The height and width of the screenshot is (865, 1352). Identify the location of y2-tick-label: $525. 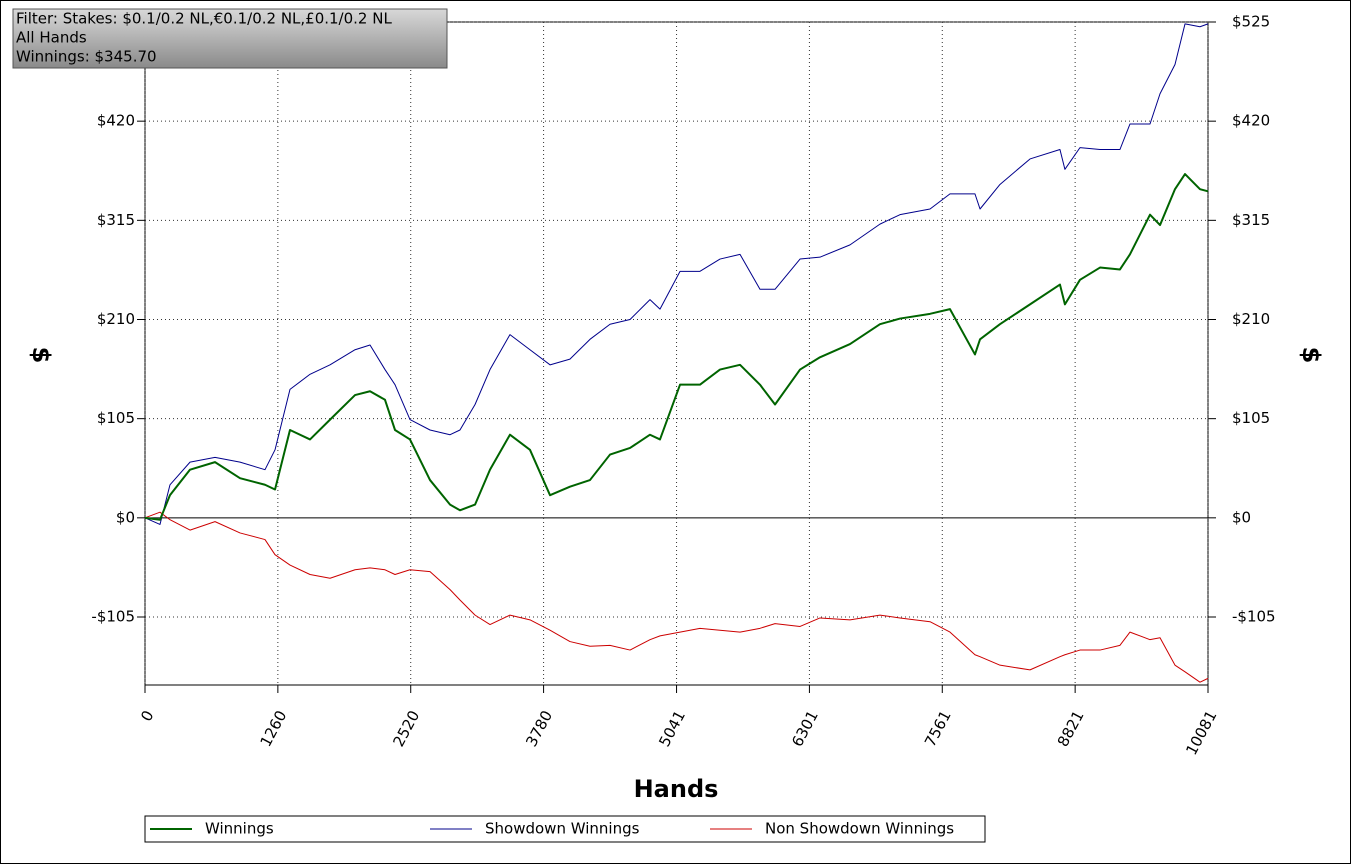
(1251, 22).